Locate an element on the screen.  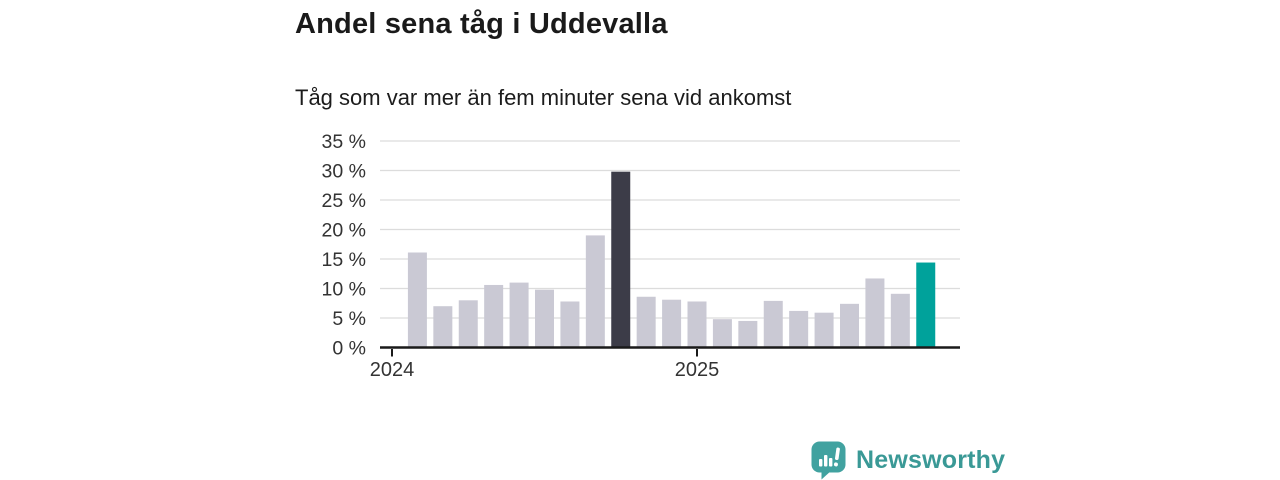
logo-bubble-tail is located at coordinates (826, 475).